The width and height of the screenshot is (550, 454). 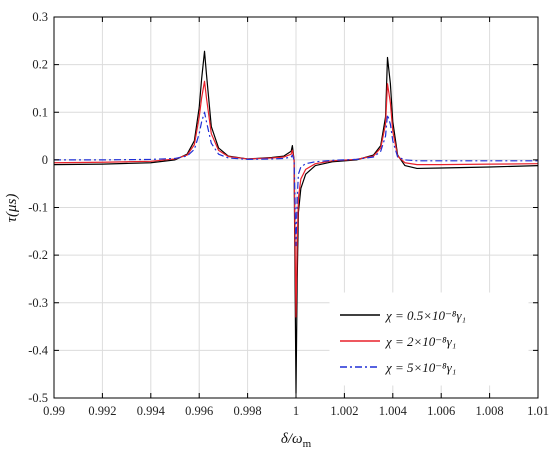 I want to click on x-tick-label: 1.008, so click(x=490, y=411).